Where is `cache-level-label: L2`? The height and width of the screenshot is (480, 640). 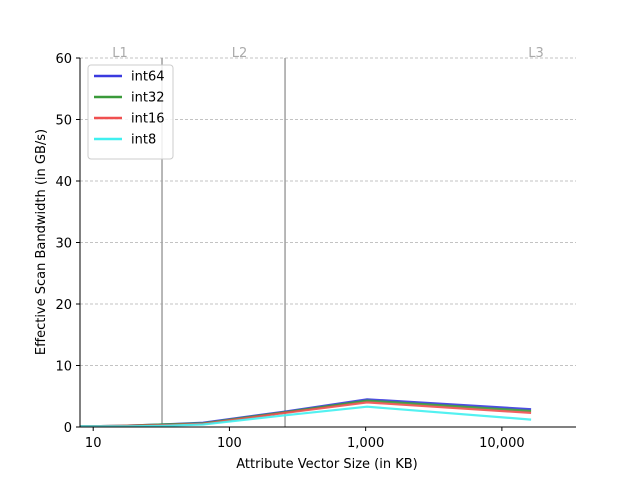 cache-level-label: L2 is located at coordinates (240, 53).